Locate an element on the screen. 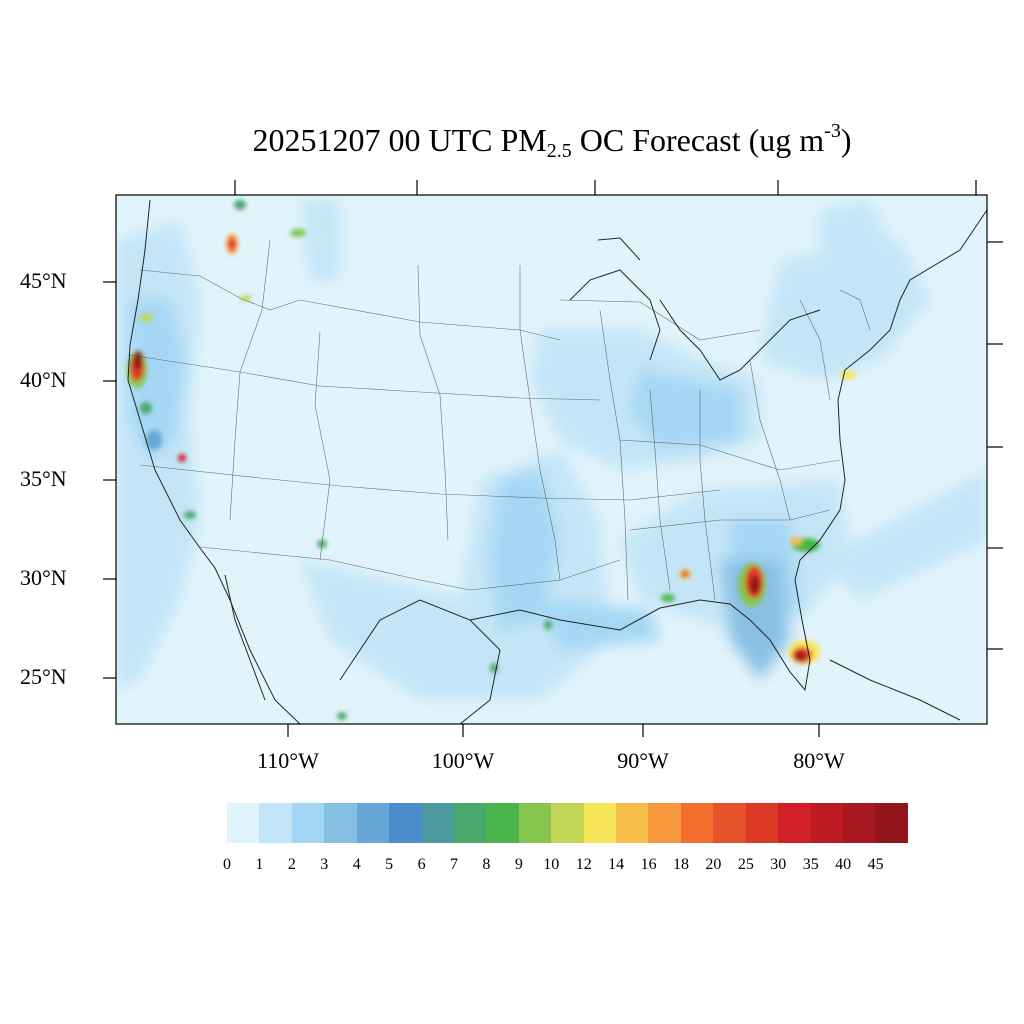 The image size is (1024, 1024). colorbar-tick-label: 12 is located at coordinates (583, 864).